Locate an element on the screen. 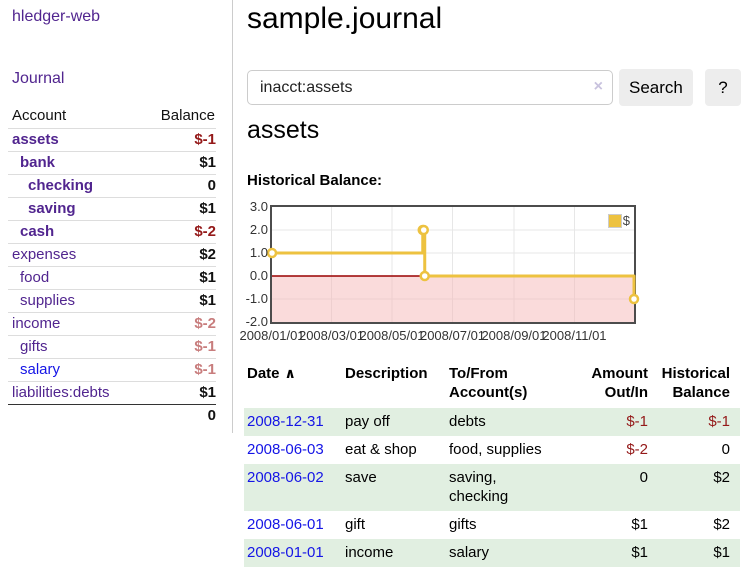  x-axis-tick-label: 2008/09/01 is located at coordinates (514, 335).